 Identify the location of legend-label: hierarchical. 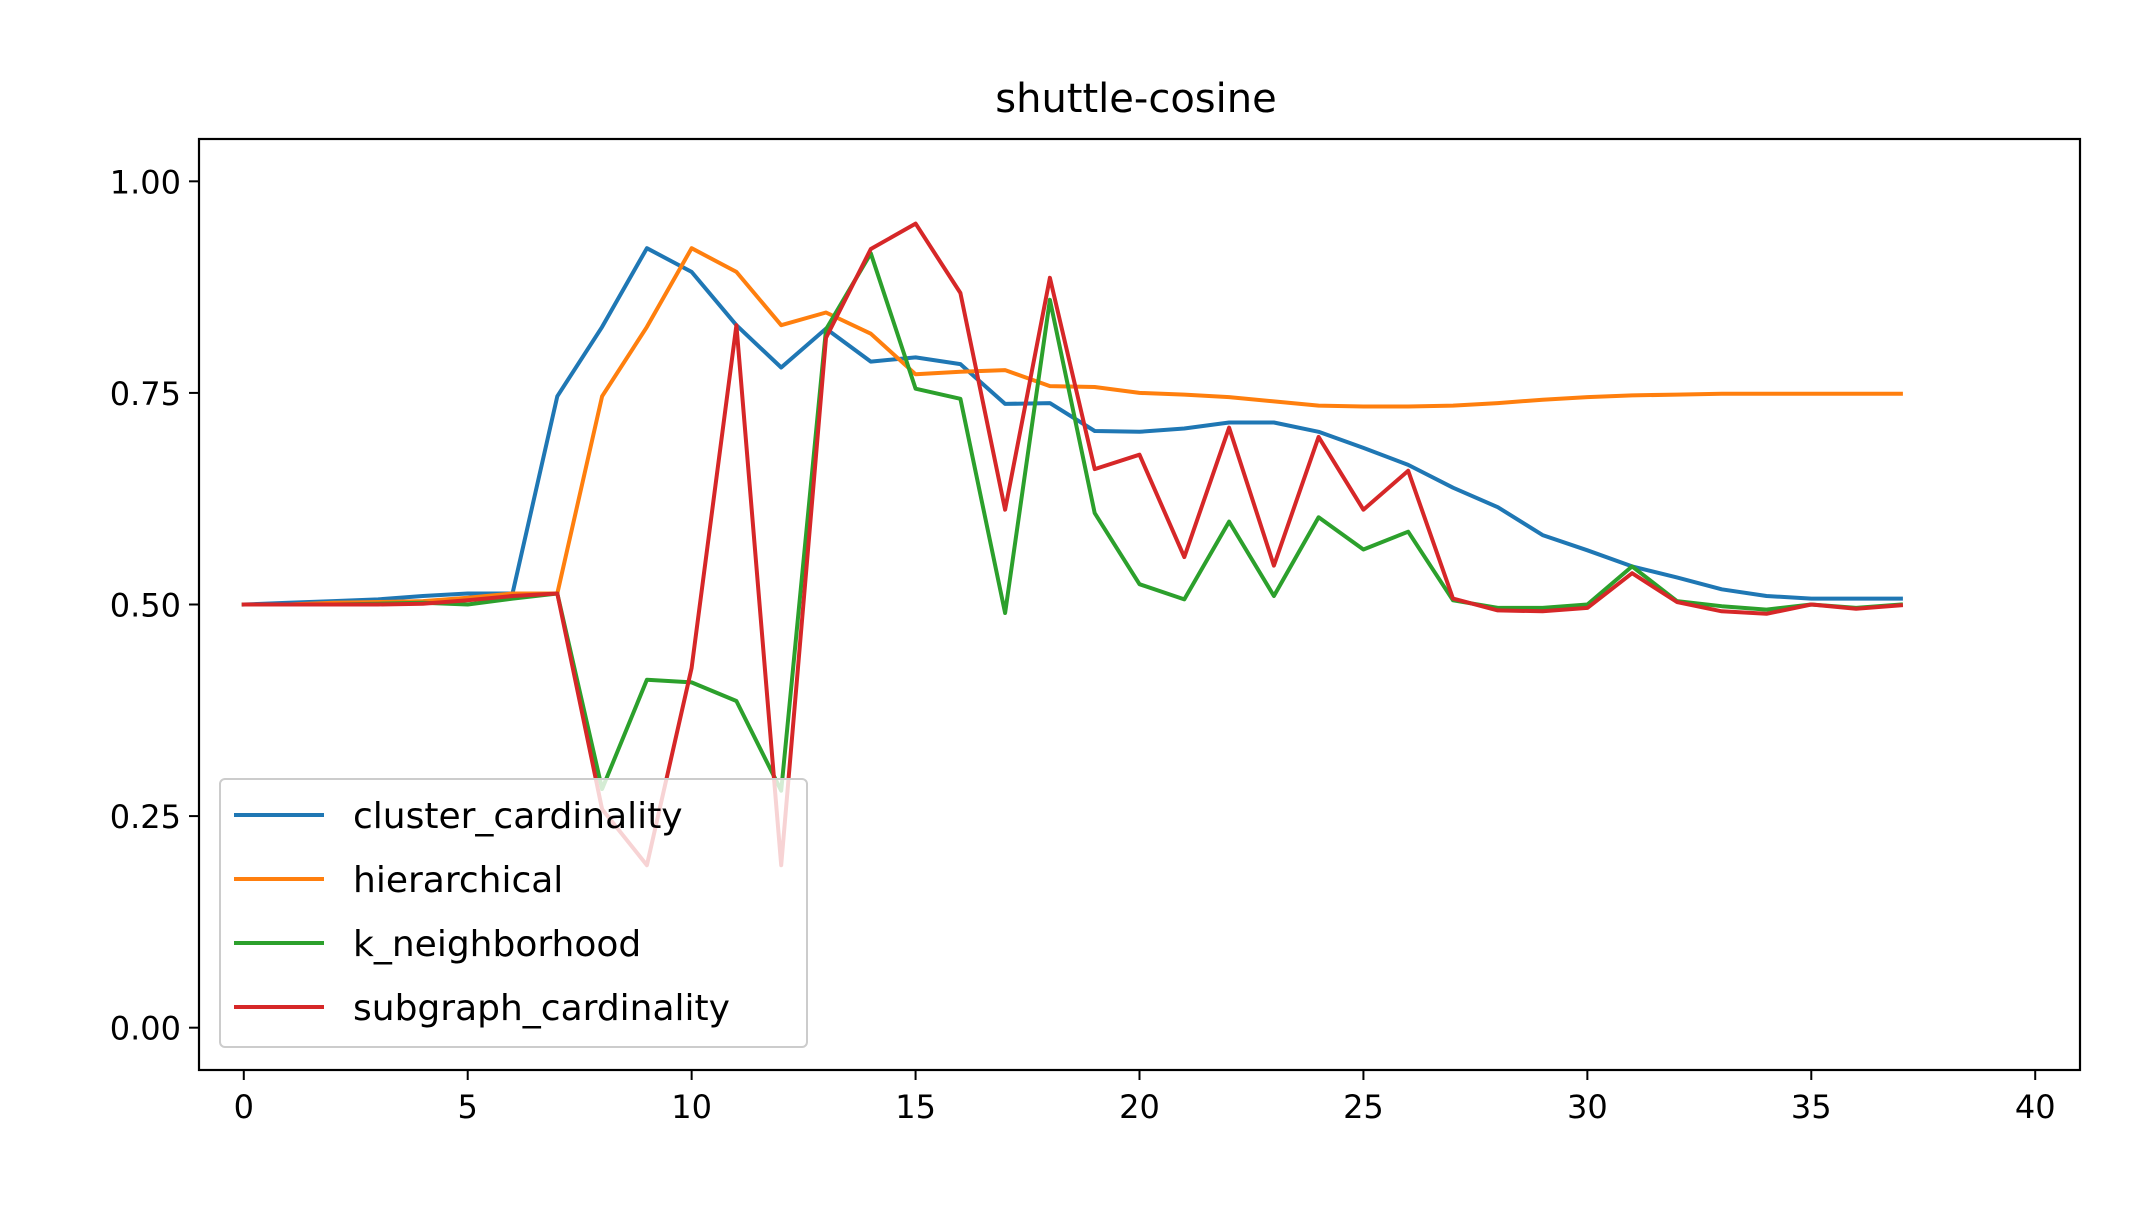
(458, 880).